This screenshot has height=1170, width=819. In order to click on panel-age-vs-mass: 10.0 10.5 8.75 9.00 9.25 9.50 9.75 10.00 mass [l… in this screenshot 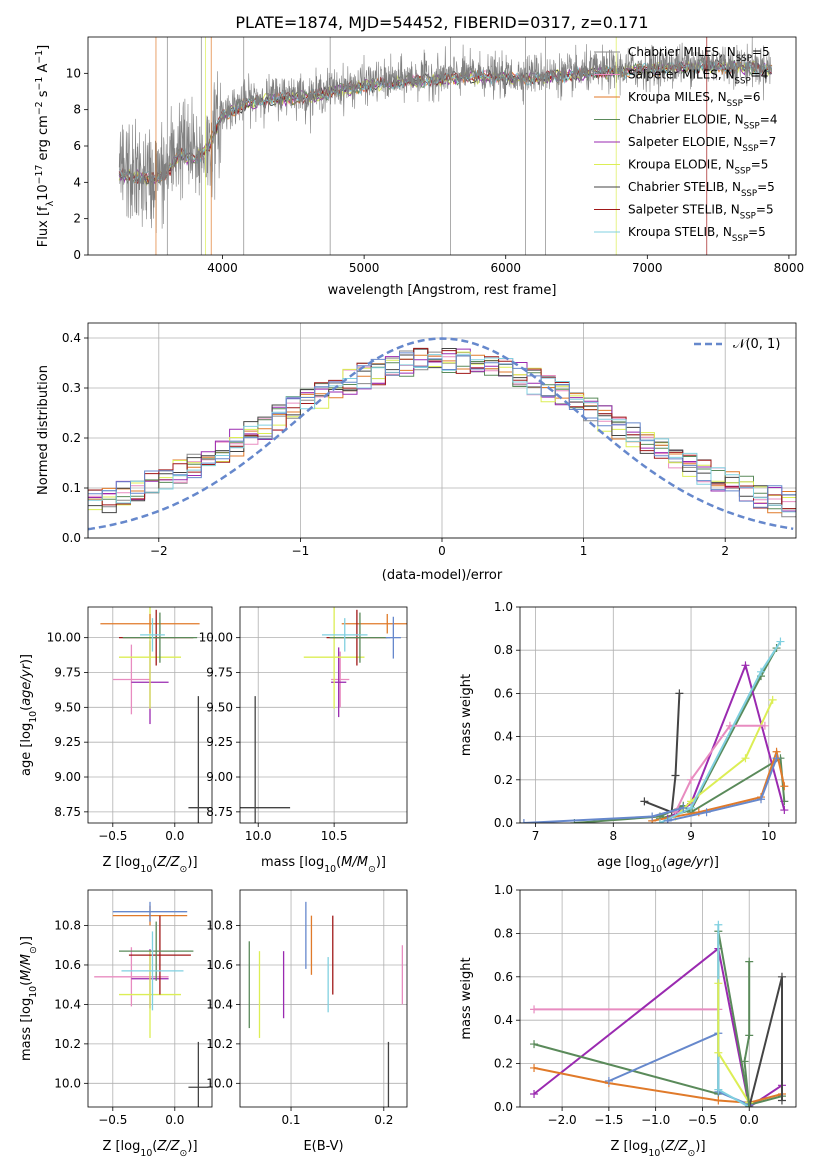, I will do `click(303, 740)`.